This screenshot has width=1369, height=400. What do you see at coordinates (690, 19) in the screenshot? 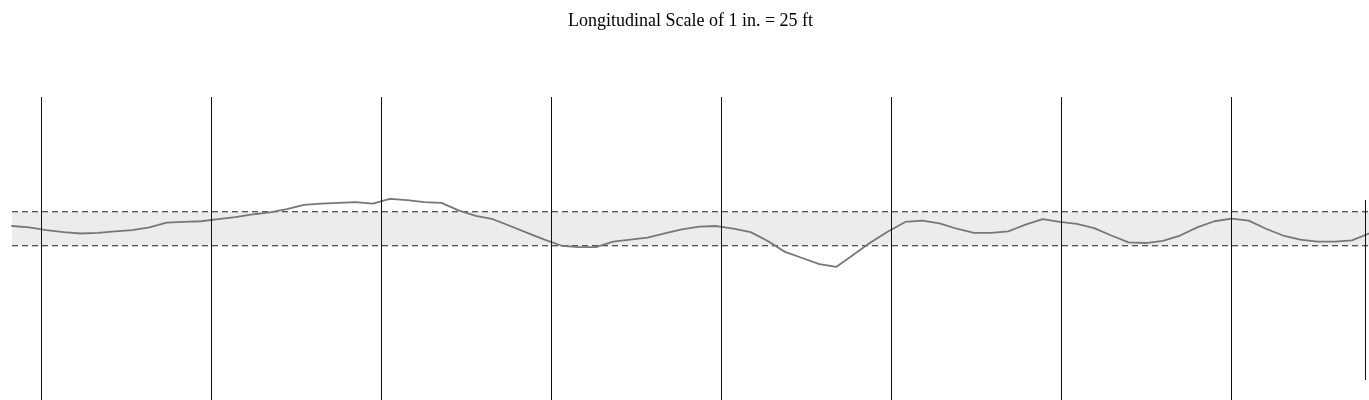
I see `chart-title: Longitudinal Scale of 1 in. = 25 ft` at bounding box center [690, 19].